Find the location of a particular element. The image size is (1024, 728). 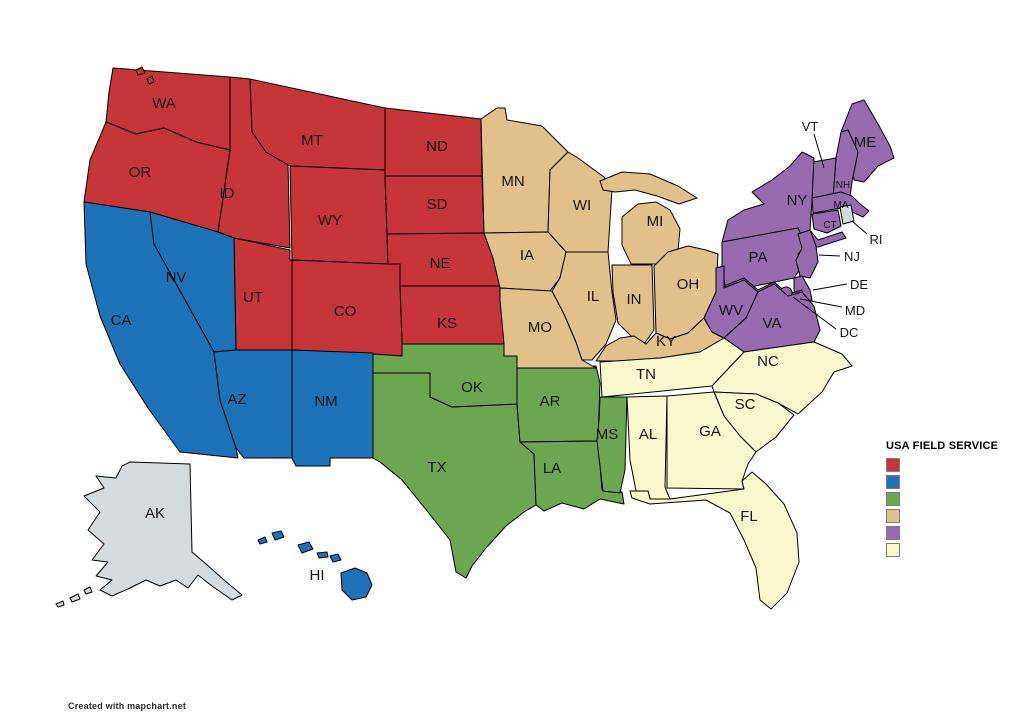

state-label-ct: CT is located at coordinates (829, 225).